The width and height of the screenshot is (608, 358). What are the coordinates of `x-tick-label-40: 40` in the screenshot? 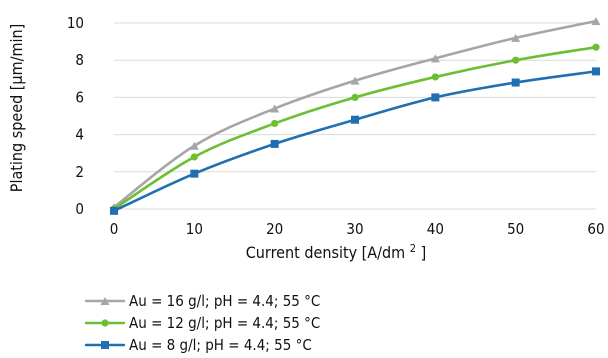 It's located at (435, 229).